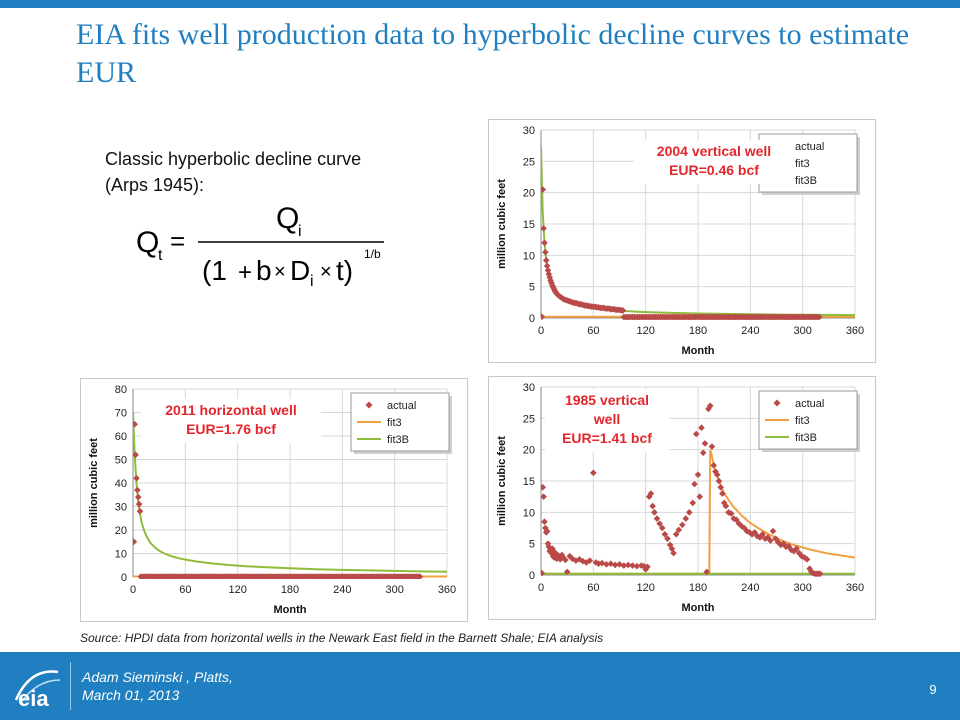 The width and height of the screenshot is (960, 720). What do you see at coordinates (231, 410) in the screenshot?
I see `annotation-line: 2011 horizontal well` at bounding box center [231, 410].